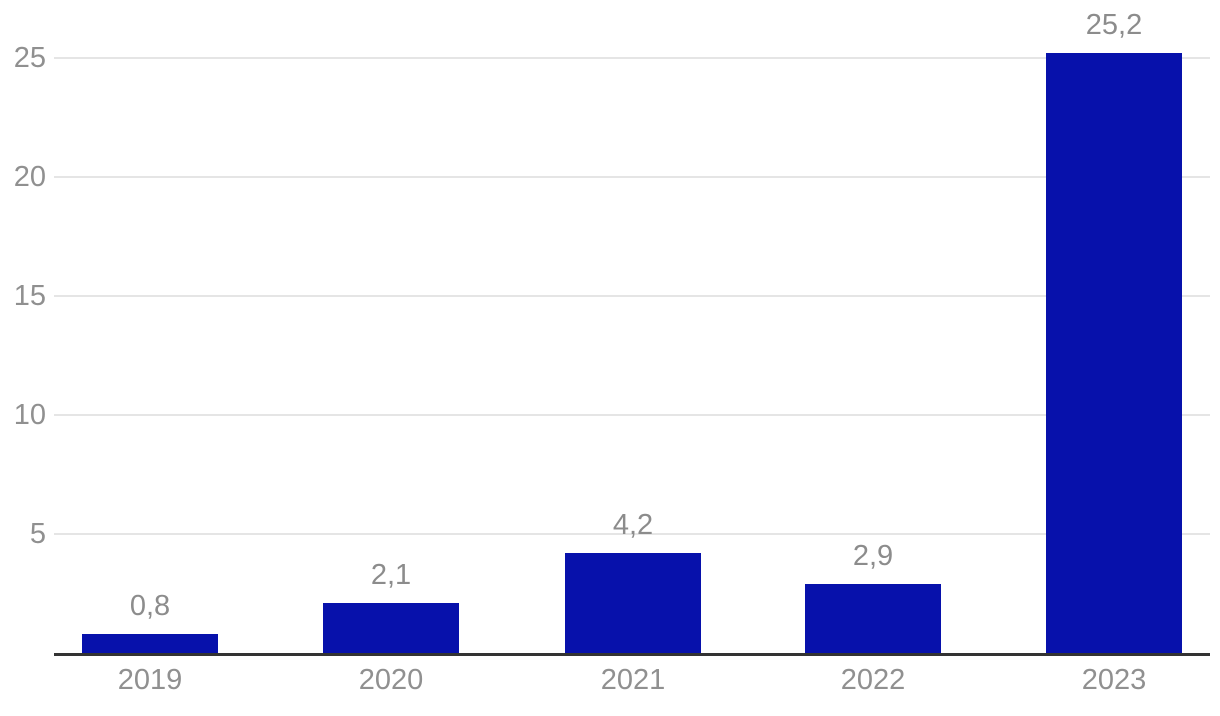 This screenshot has height=716, width=1220. Describe the element at coordinates (391, 680) in the screenshot. I see `x-axis-tick-label: 2020` at that location.